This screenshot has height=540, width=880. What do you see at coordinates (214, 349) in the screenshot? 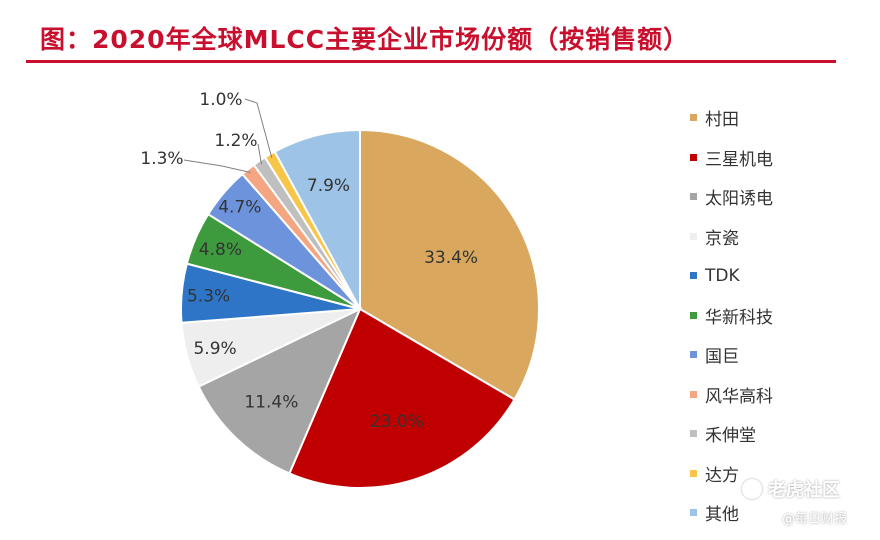
I see `data-label: 5.9%` at bounding box center [214, 349].